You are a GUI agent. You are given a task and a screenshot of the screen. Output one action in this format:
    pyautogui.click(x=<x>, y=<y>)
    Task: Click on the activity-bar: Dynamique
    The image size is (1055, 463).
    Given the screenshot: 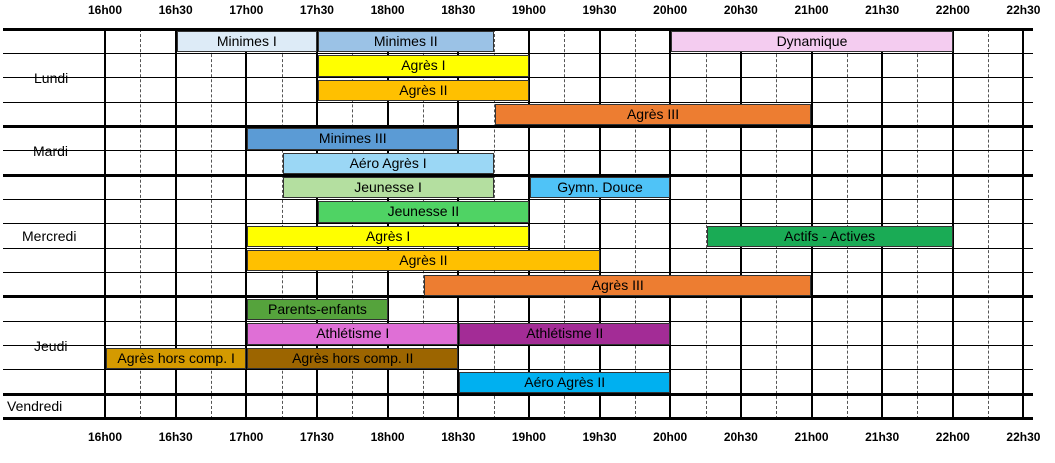 What is the action you would take?
    pyautogui.click(x=812, y=42)
    